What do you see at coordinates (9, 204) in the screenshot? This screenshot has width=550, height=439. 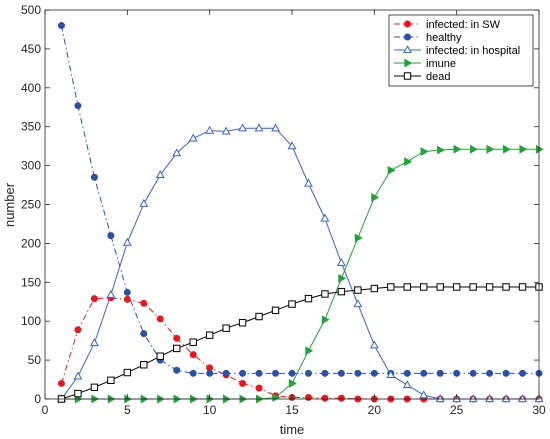 I see `y-axis-title: number` at bounding box center [9, 204].